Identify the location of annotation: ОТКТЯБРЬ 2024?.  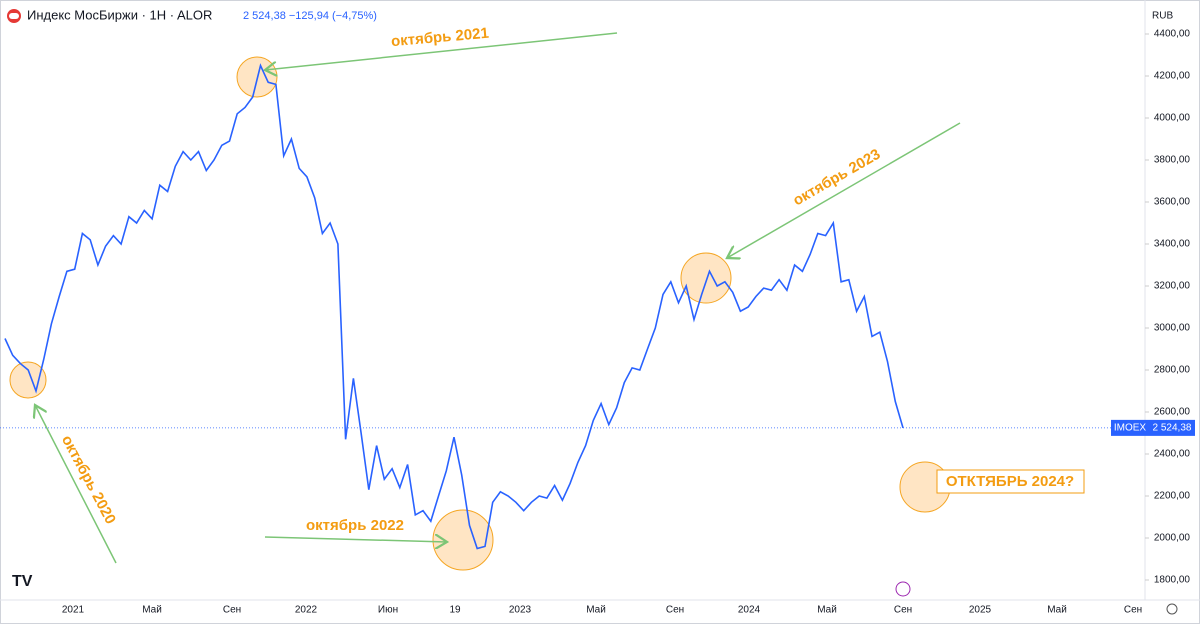
(1010, 481).